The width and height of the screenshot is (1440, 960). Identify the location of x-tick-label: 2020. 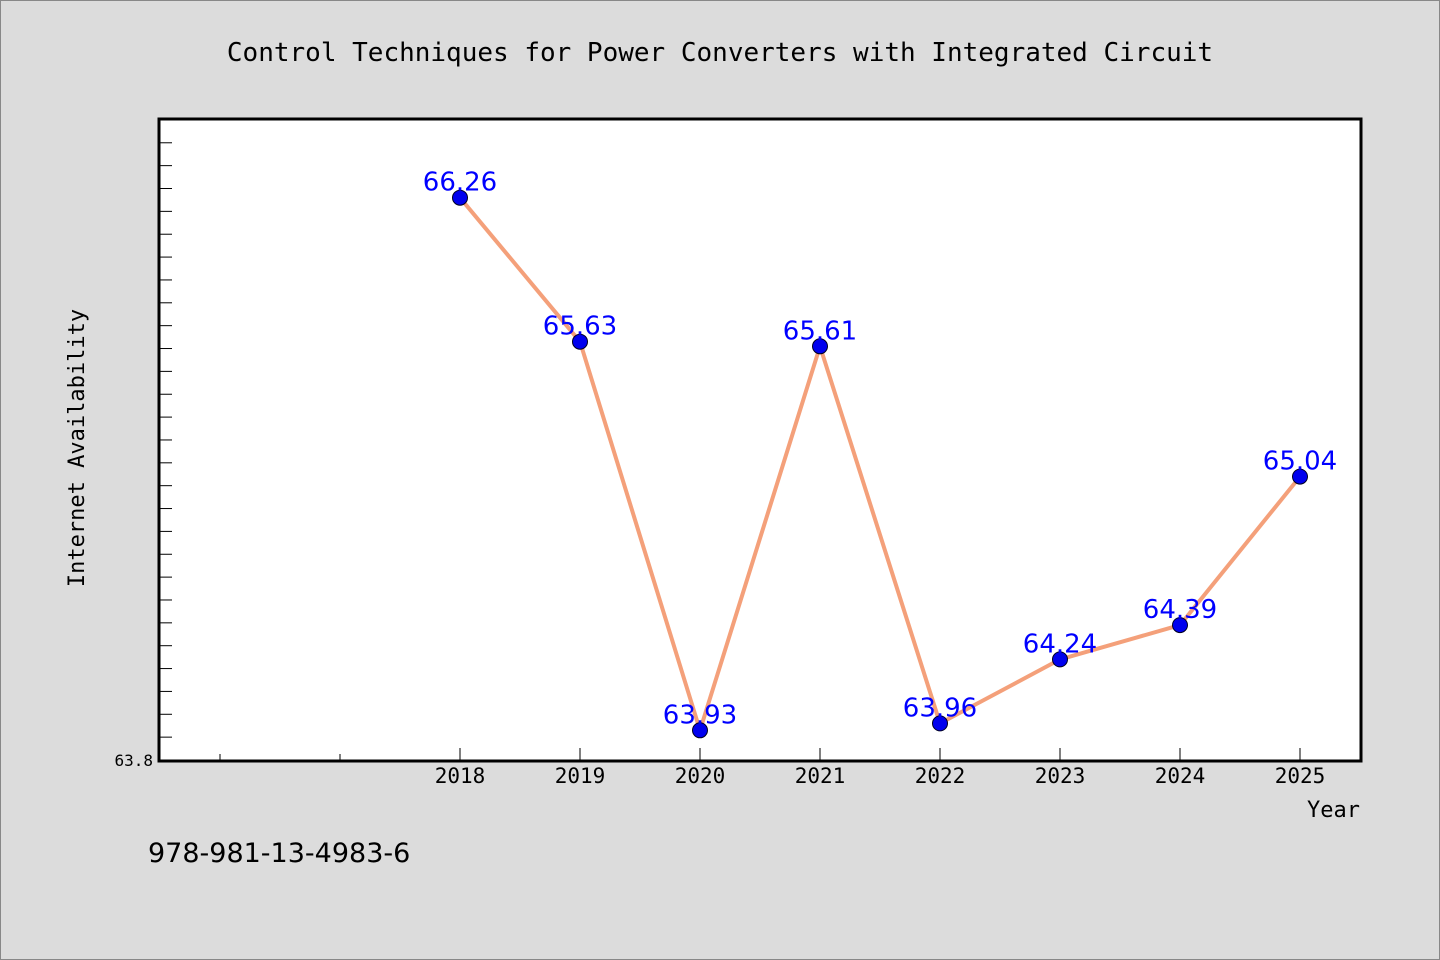
(700, 776).